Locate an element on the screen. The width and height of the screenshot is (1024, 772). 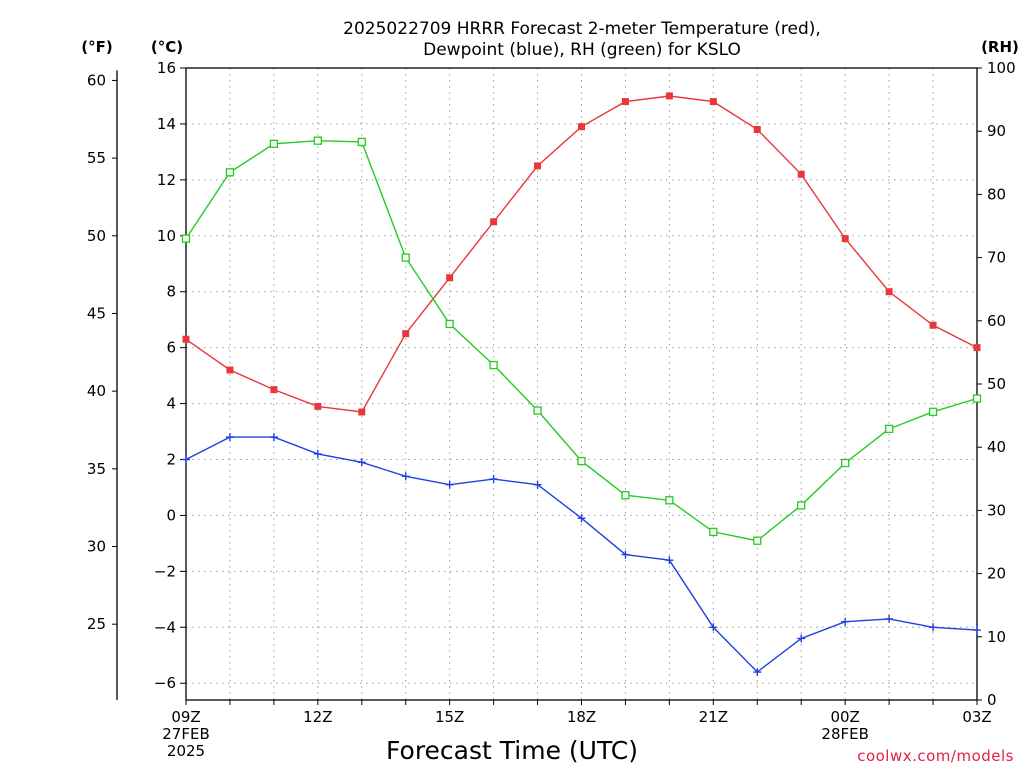
x-tick-label: 09Z is located at coordinates (185, 717).